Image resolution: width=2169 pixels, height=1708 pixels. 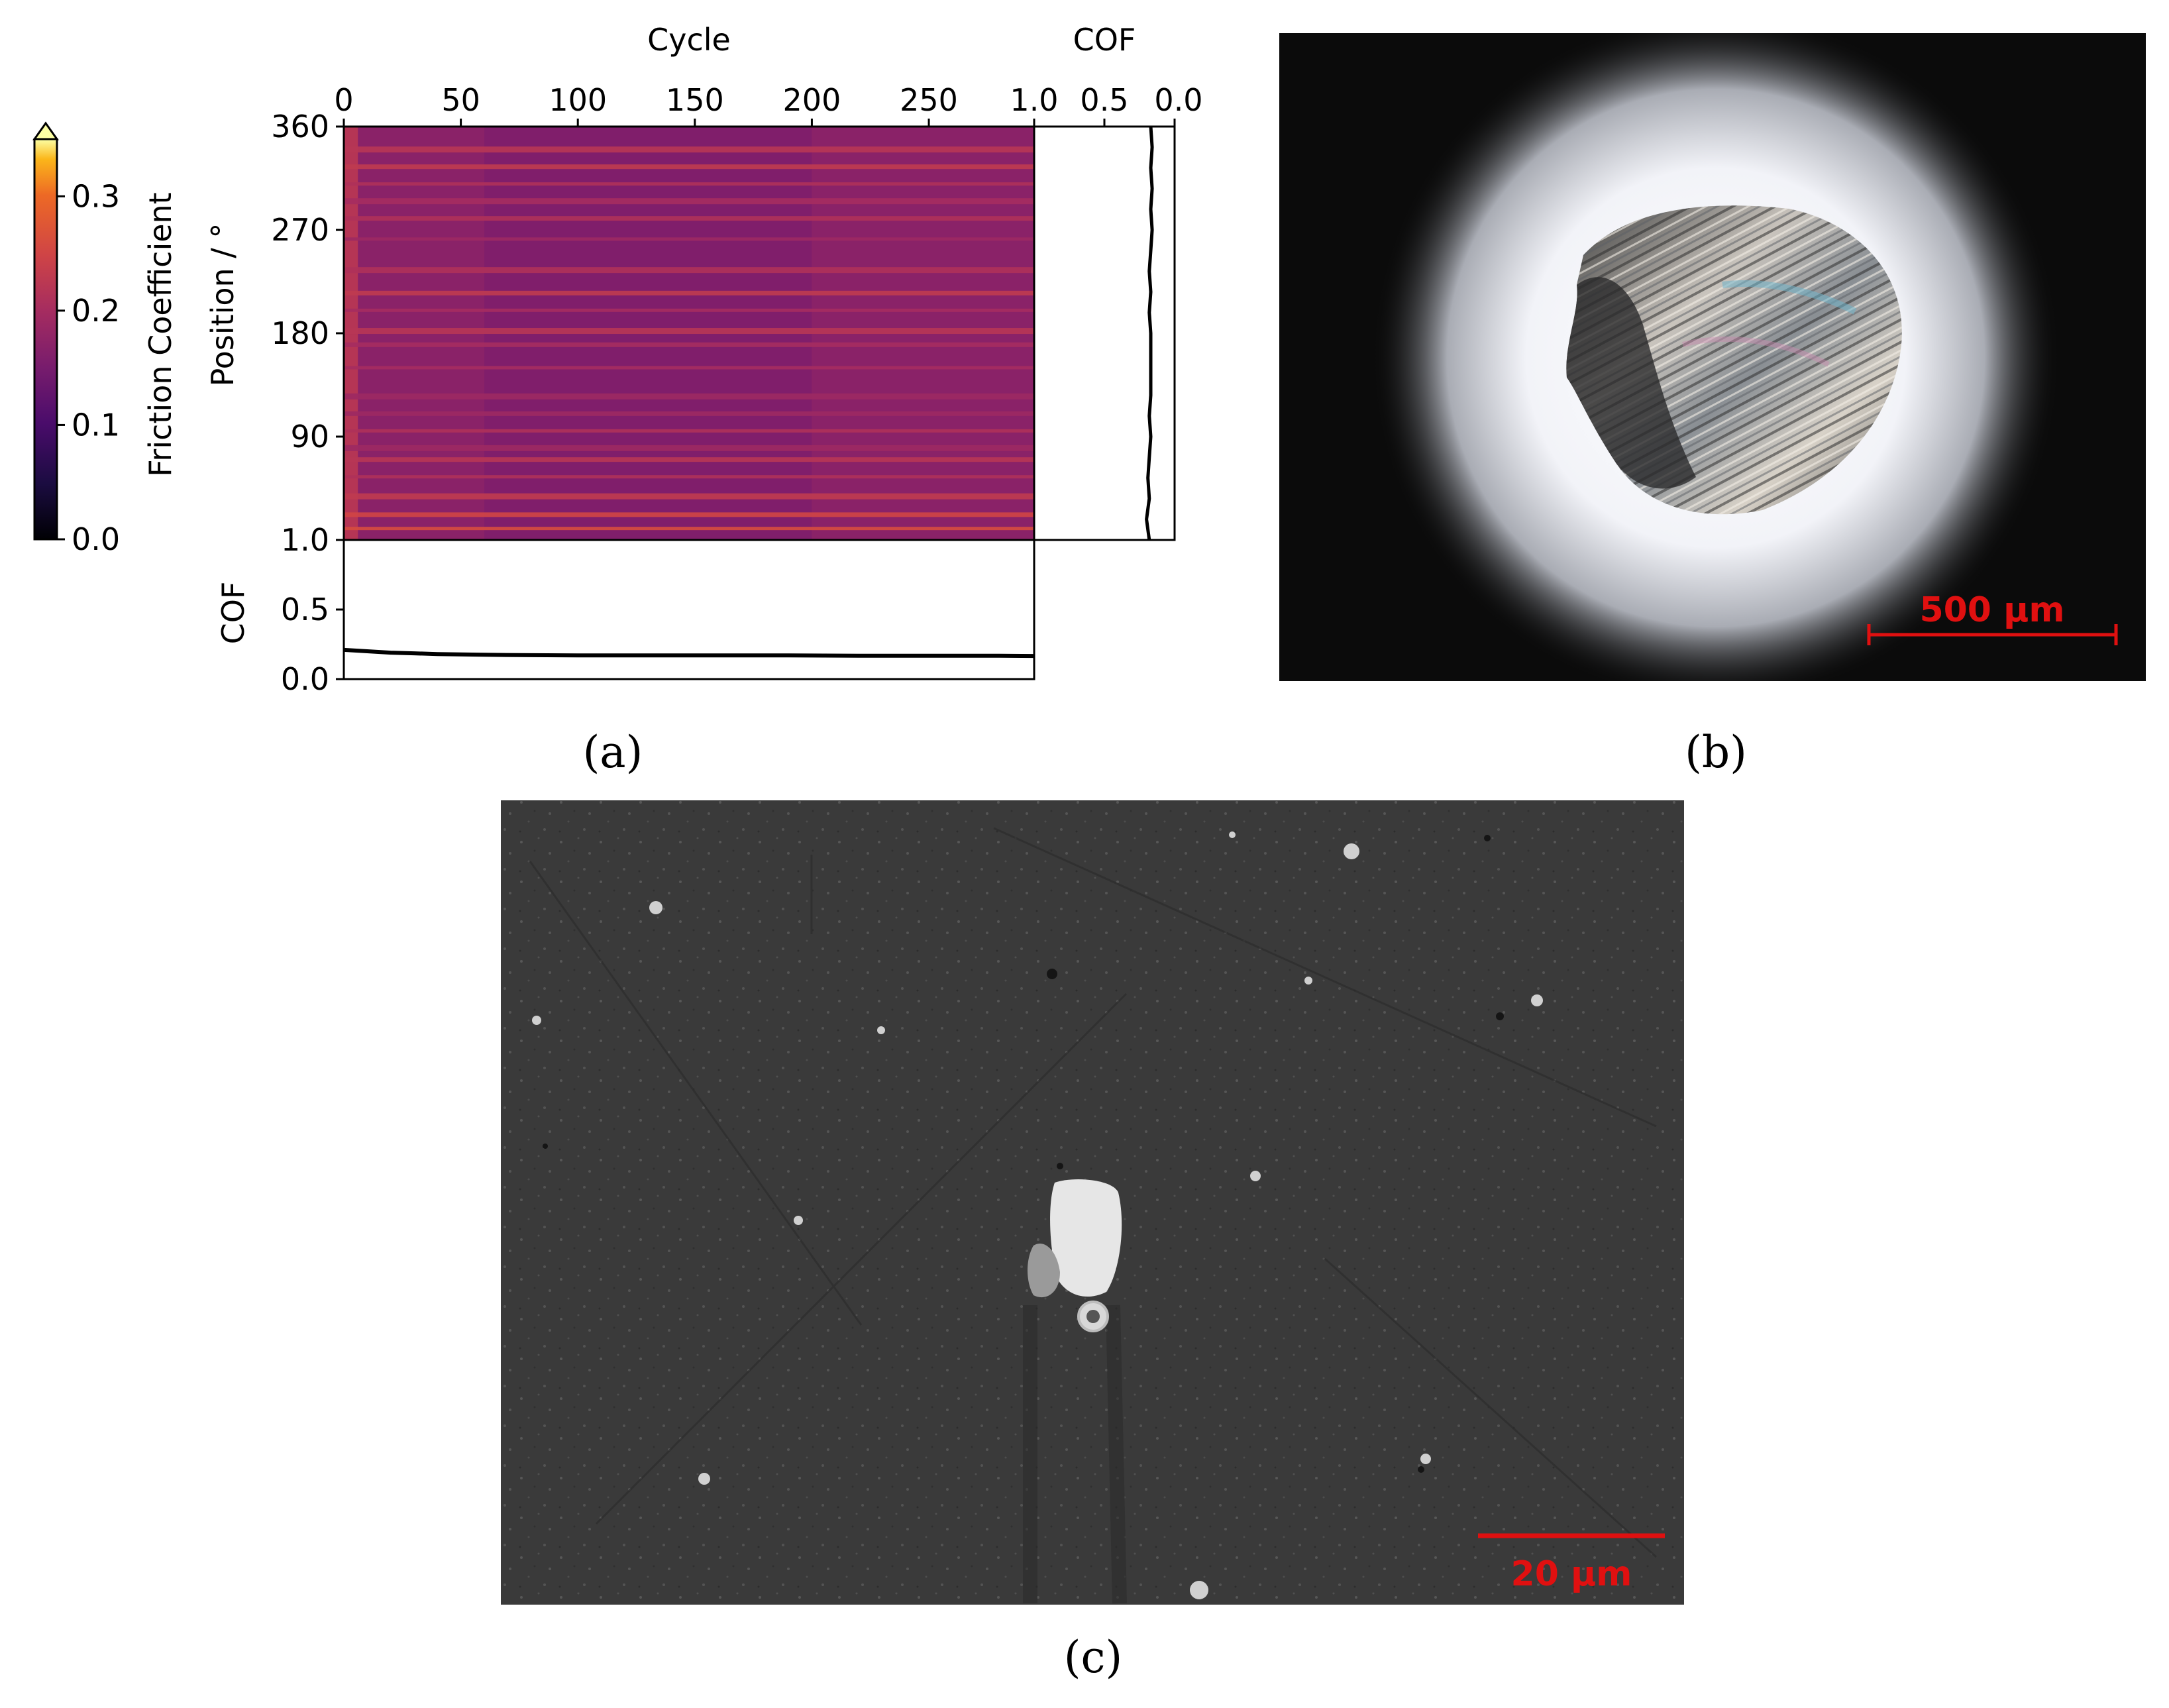 What do you see at coordinates (695, 100) in the screenshot?
I see `heatmap-xtick-label: 150` at bounding box center [695, 100].